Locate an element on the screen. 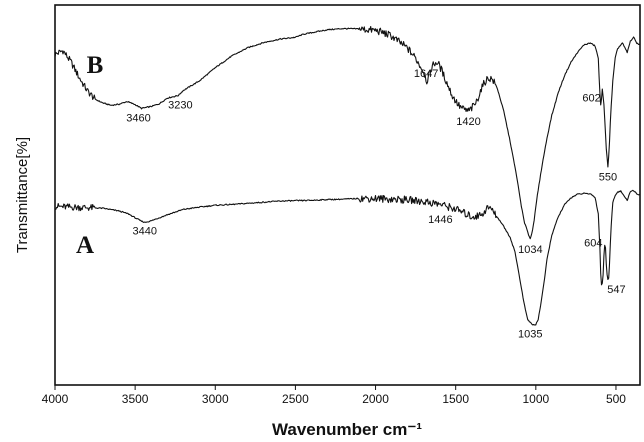 Image resolution: width=644 pixels, height=442 pixels. peak-label-B-550: 550 is located at coordinates (608, 178).